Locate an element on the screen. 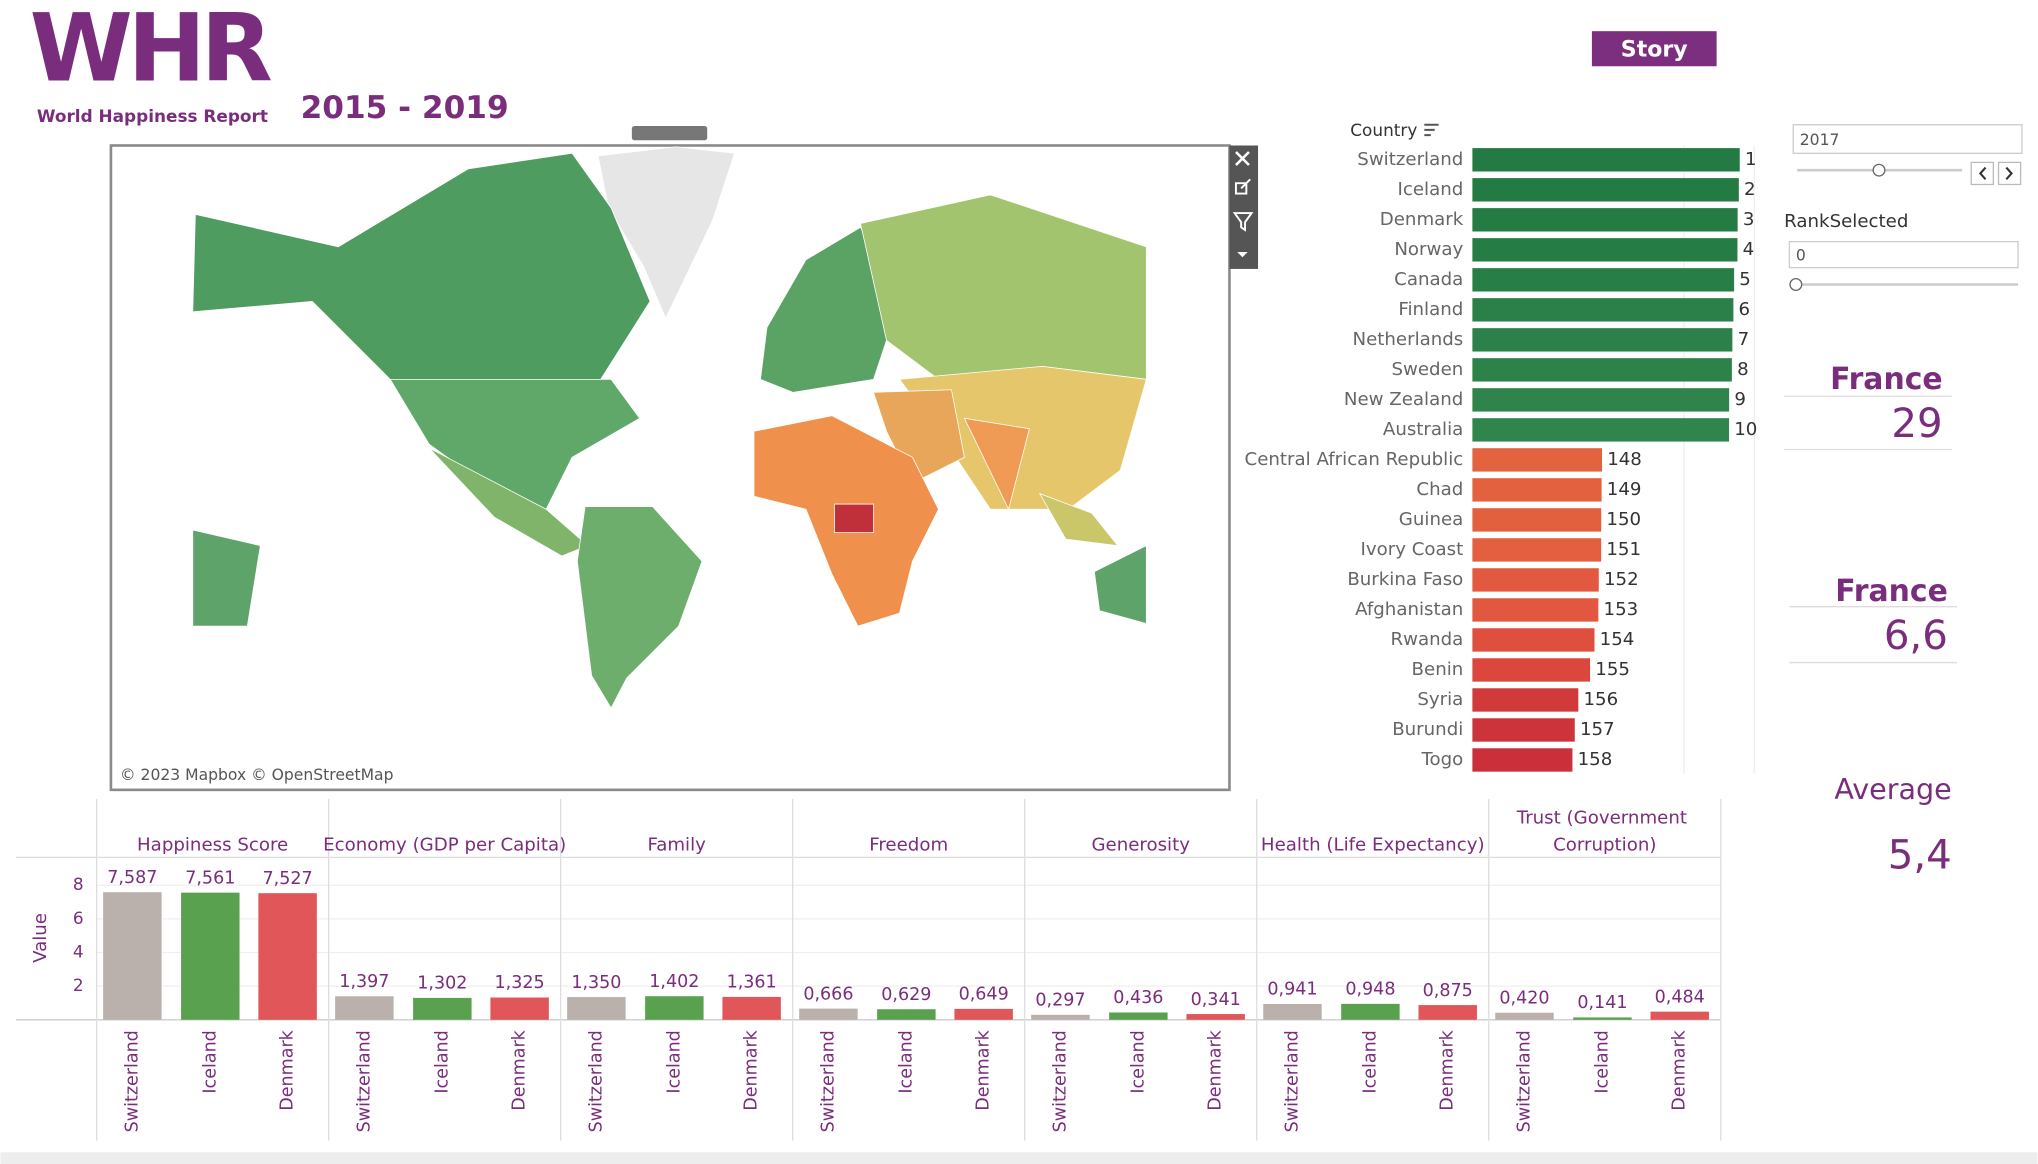 The height and width of the screenshot is (1164, 2038). drag-handle is located at coordinates (669, 133).